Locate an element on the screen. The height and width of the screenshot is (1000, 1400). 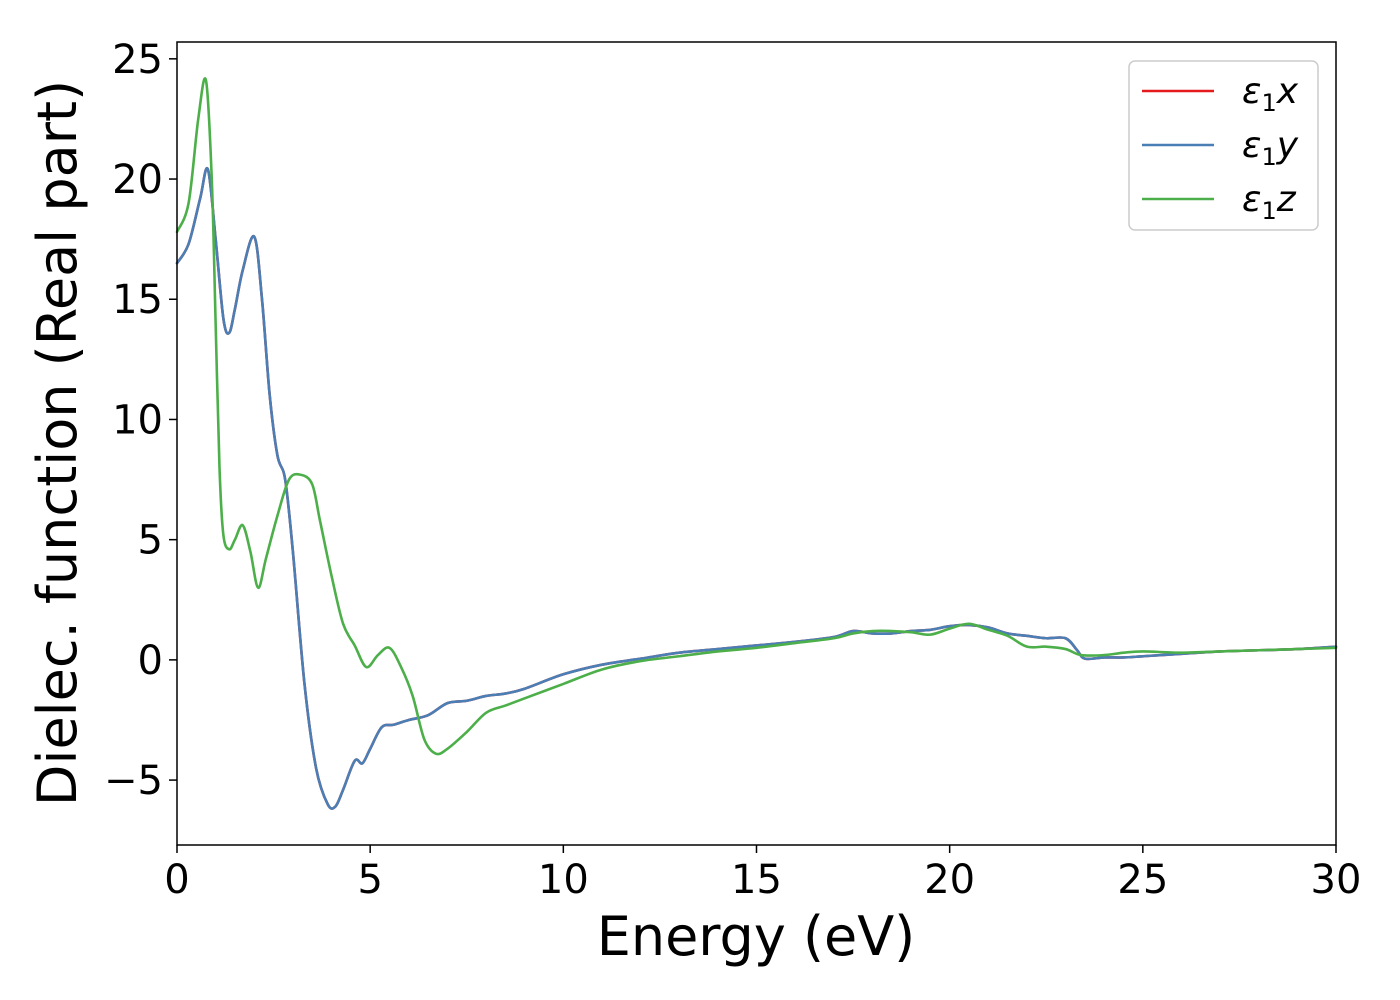
x-tick-label: 15 is located at coordinates (756, 880).